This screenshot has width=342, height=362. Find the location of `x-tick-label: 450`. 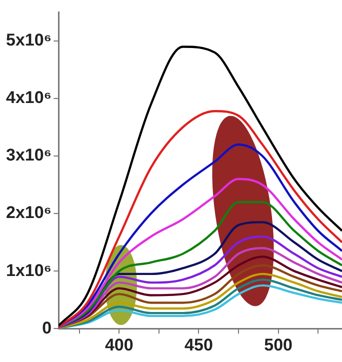

x-tick-label: 450 is located at coordinates (198, 344).